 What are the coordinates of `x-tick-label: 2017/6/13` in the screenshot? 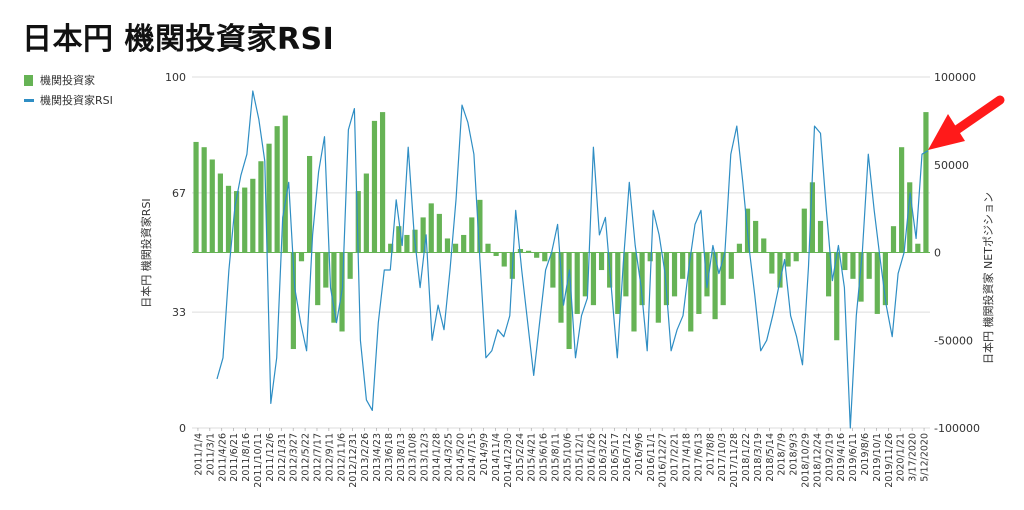 It's located at (698, 457).